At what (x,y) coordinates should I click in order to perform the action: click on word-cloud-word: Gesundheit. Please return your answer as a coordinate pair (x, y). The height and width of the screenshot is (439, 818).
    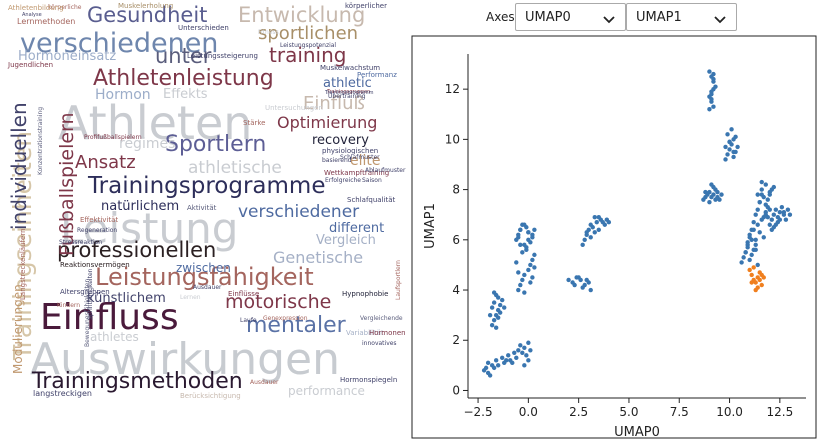
    Looking at the image, I should click on (147, 15).